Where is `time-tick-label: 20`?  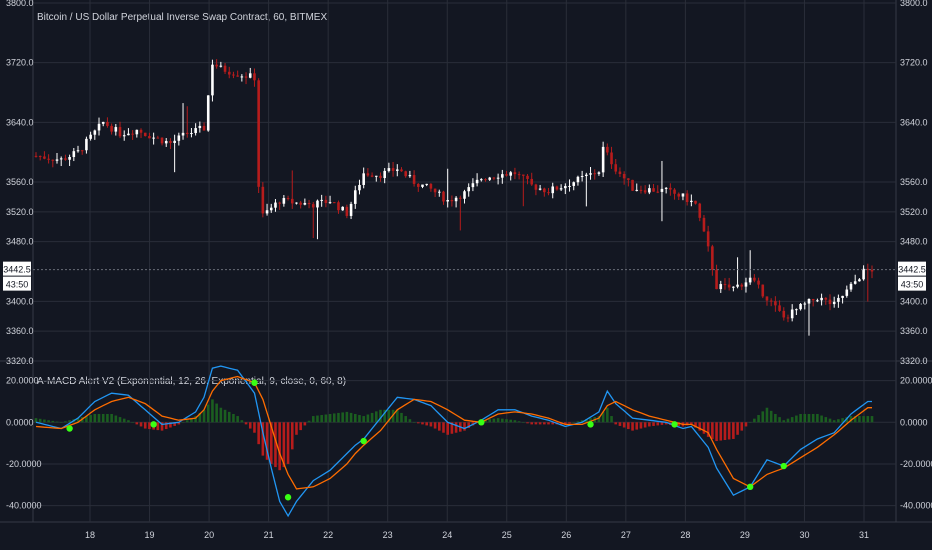 time-tick-label: 20 is located at coordinates (209, 535).